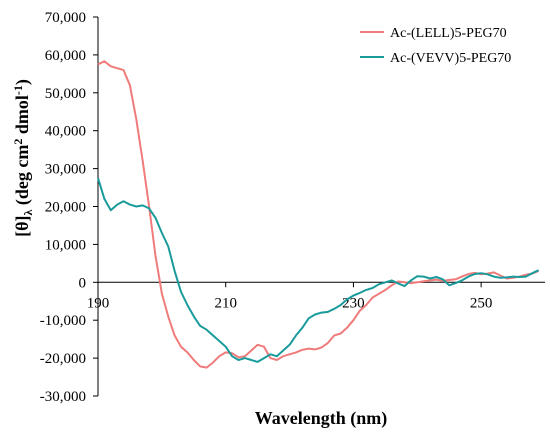 This screenshot has width=550, height=436. What do you see at coordinates (63, 321) in the screenshot?
I see `y-tick-label: -10,000` at bounding box center [63, 321].